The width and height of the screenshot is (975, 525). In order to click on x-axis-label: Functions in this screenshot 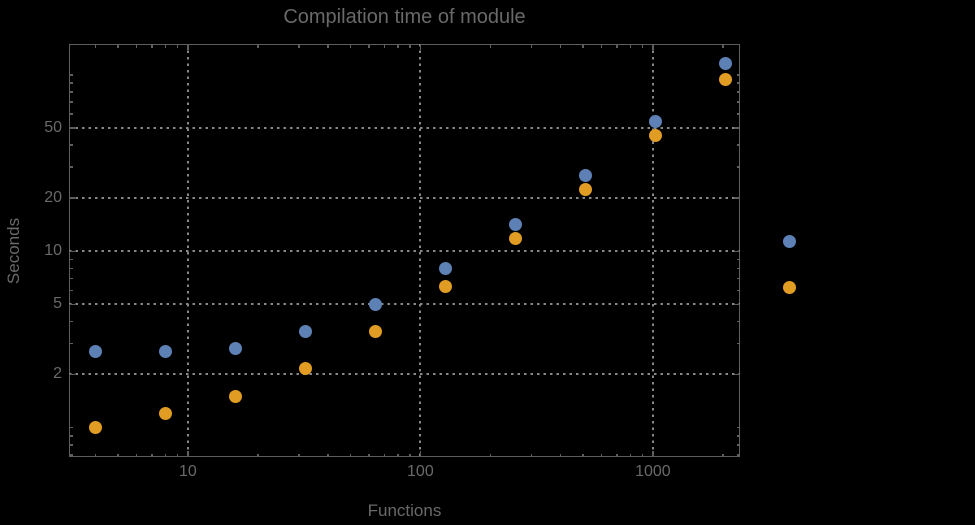, I will do `click(404, 510)`.